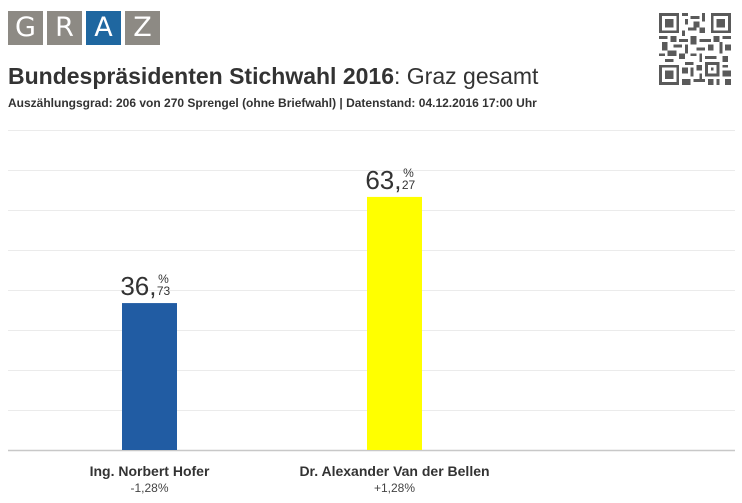  Describe the element at coordinates (25, 28) in the screenshot. I see `logo-letter: G` at that location.